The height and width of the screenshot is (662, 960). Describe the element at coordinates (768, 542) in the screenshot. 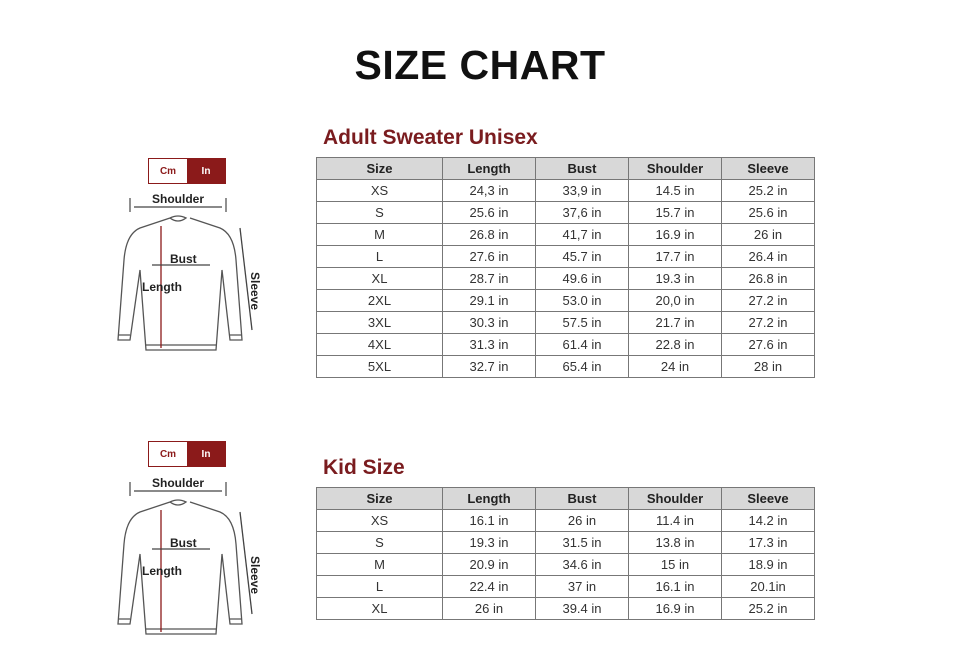

I see `table-cell: 17.3 in` at that location.